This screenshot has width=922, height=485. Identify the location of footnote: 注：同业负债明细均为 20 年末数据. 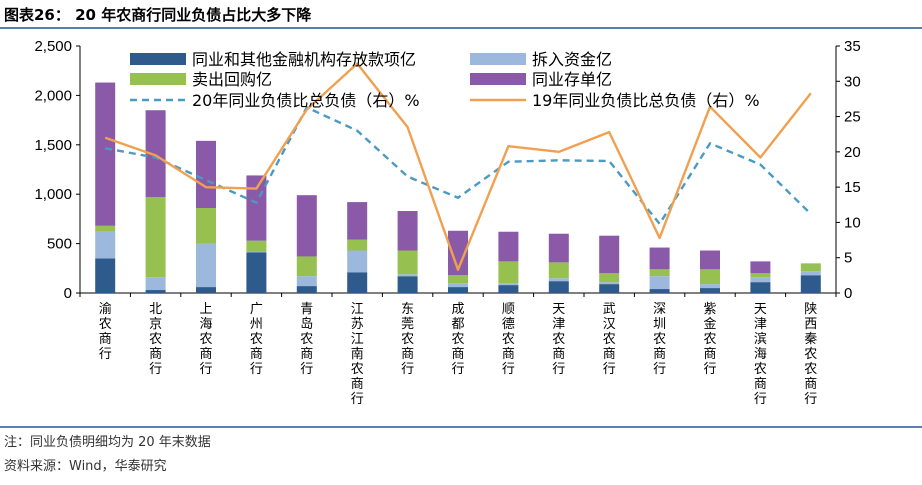
(107, 442).